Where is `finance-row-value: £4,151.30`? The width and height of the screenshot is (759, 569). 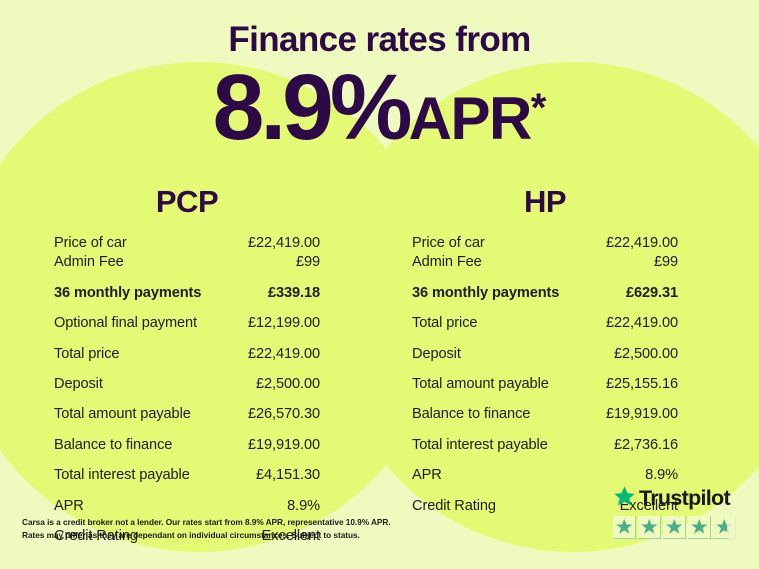 finance-row-value: £4,151.30 is located at coordinates (287, 475).